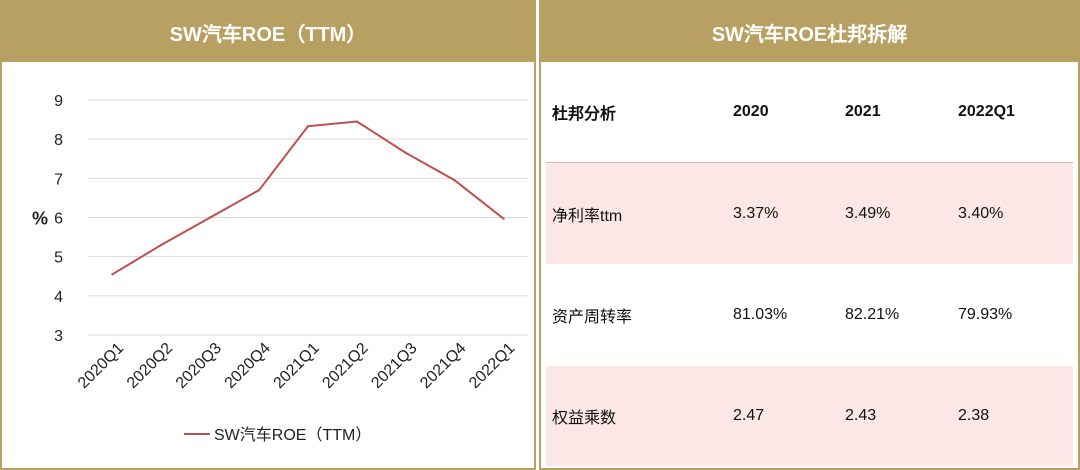 This screenshot has width=1080, height=470. What do you see at coordinates (58, 258) in the screenshot?
I see `y-tick-label: 5` at bounding box center [58, 258].